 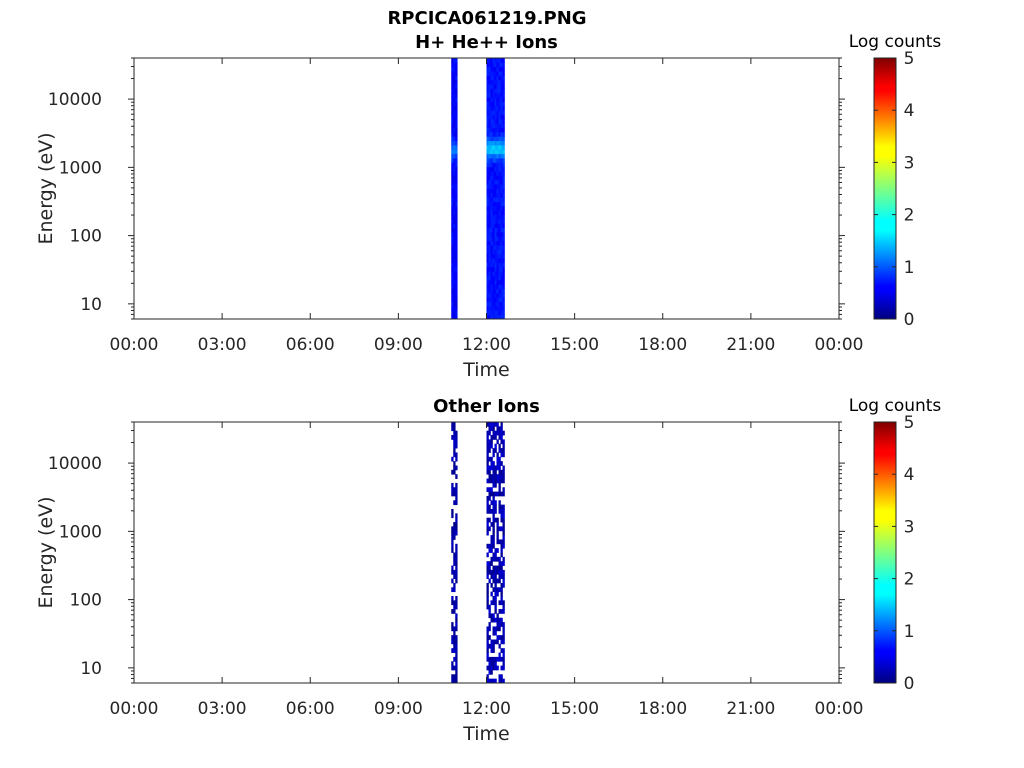 What do you see at coordinates (574, 345) in the screenshot?
I see `x-tick-label: 15:00` at bounding box center [574, 345].